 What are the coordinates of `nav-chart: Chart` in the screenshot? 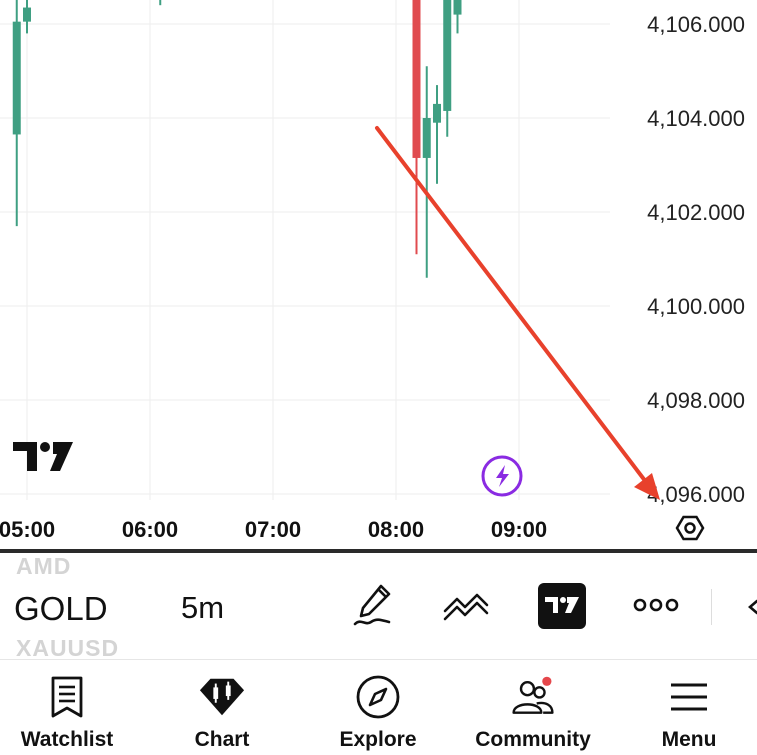 It's located at (222, 707).